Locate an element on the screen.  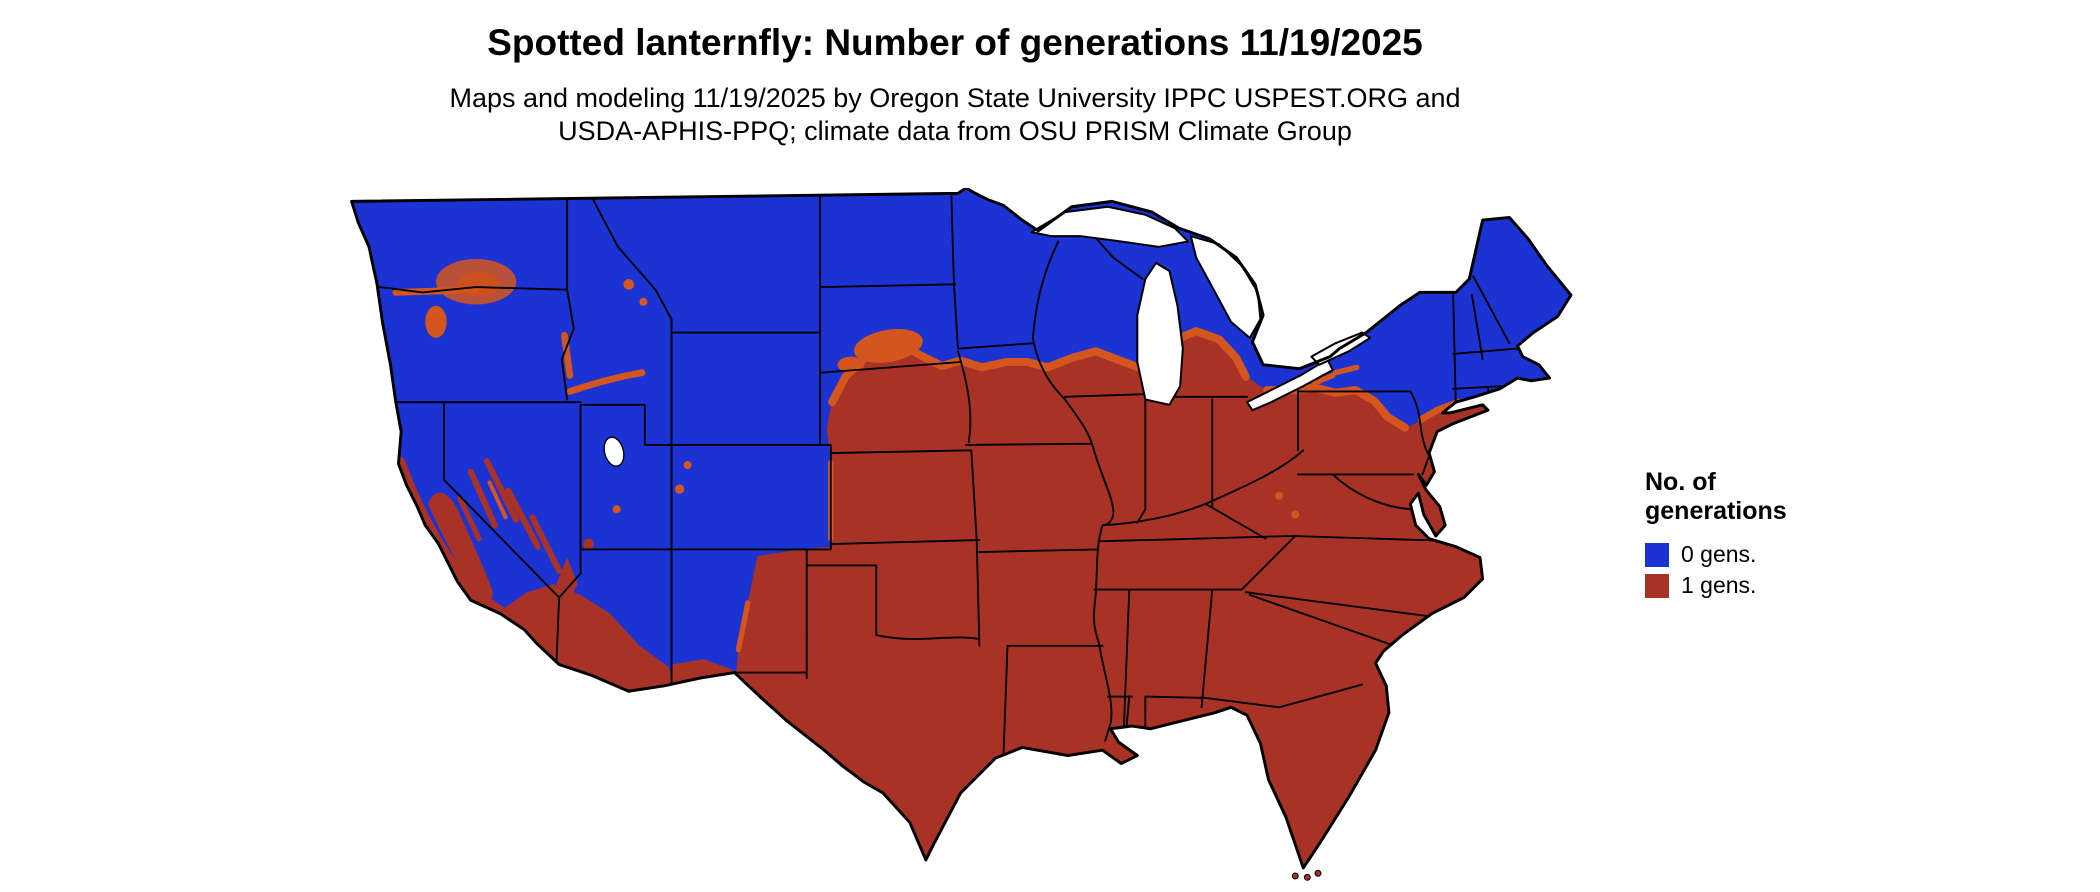
legend-swatch-0-gens is located at coordinates (1657, 554).